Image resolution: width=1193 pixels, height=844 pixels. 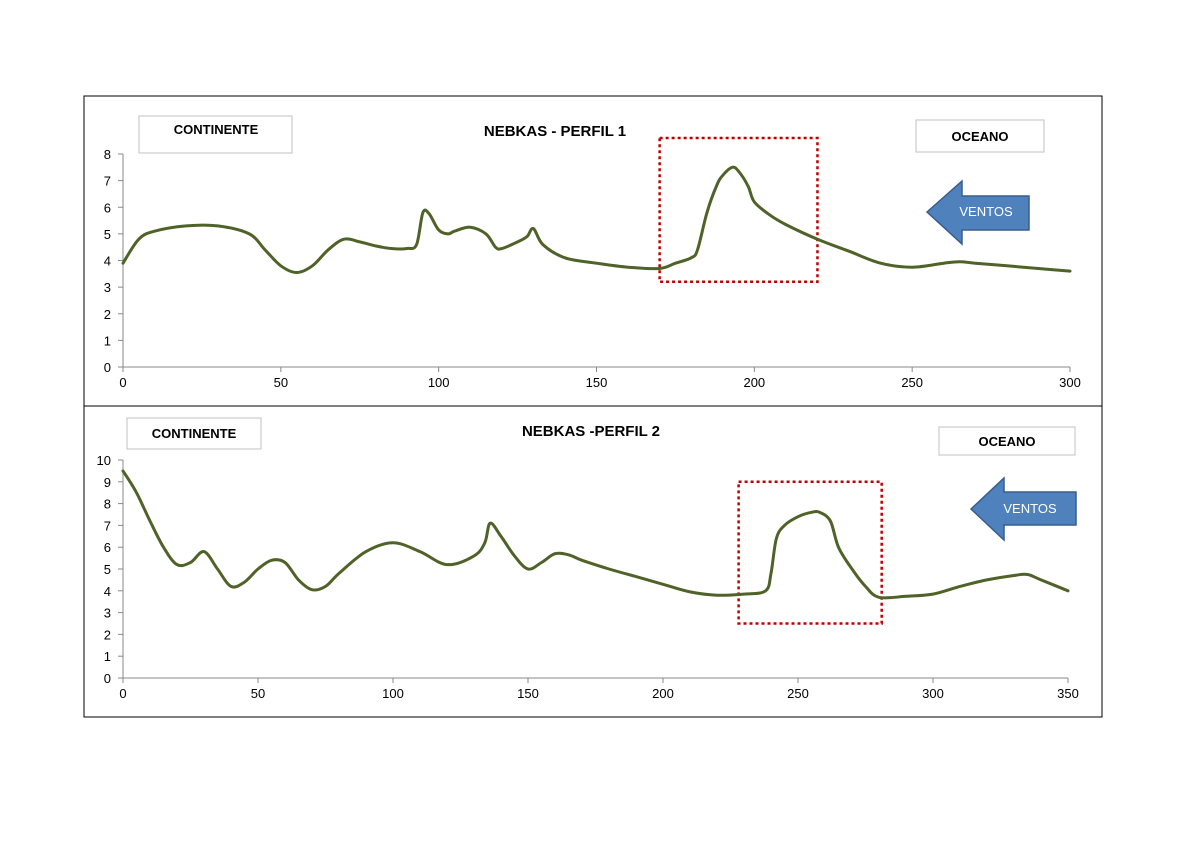 What do you see at coordinates (1068, 693) in the screenshot?
I see `x-tick-label: 350` at bounding box center [1068, 693].